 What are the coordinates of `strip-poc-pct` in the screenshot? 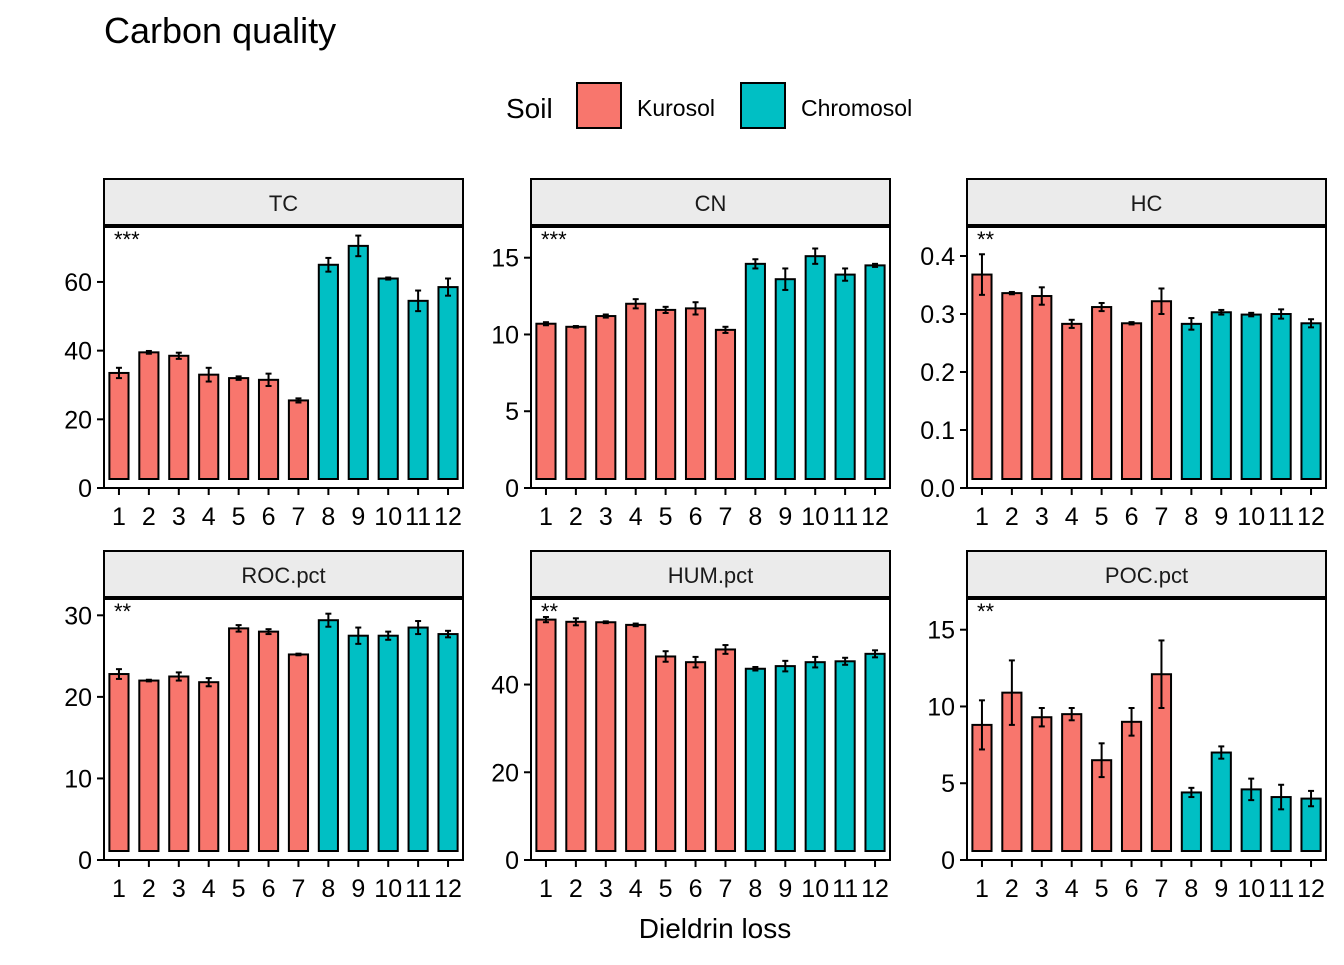 It's located at (1146, 574).